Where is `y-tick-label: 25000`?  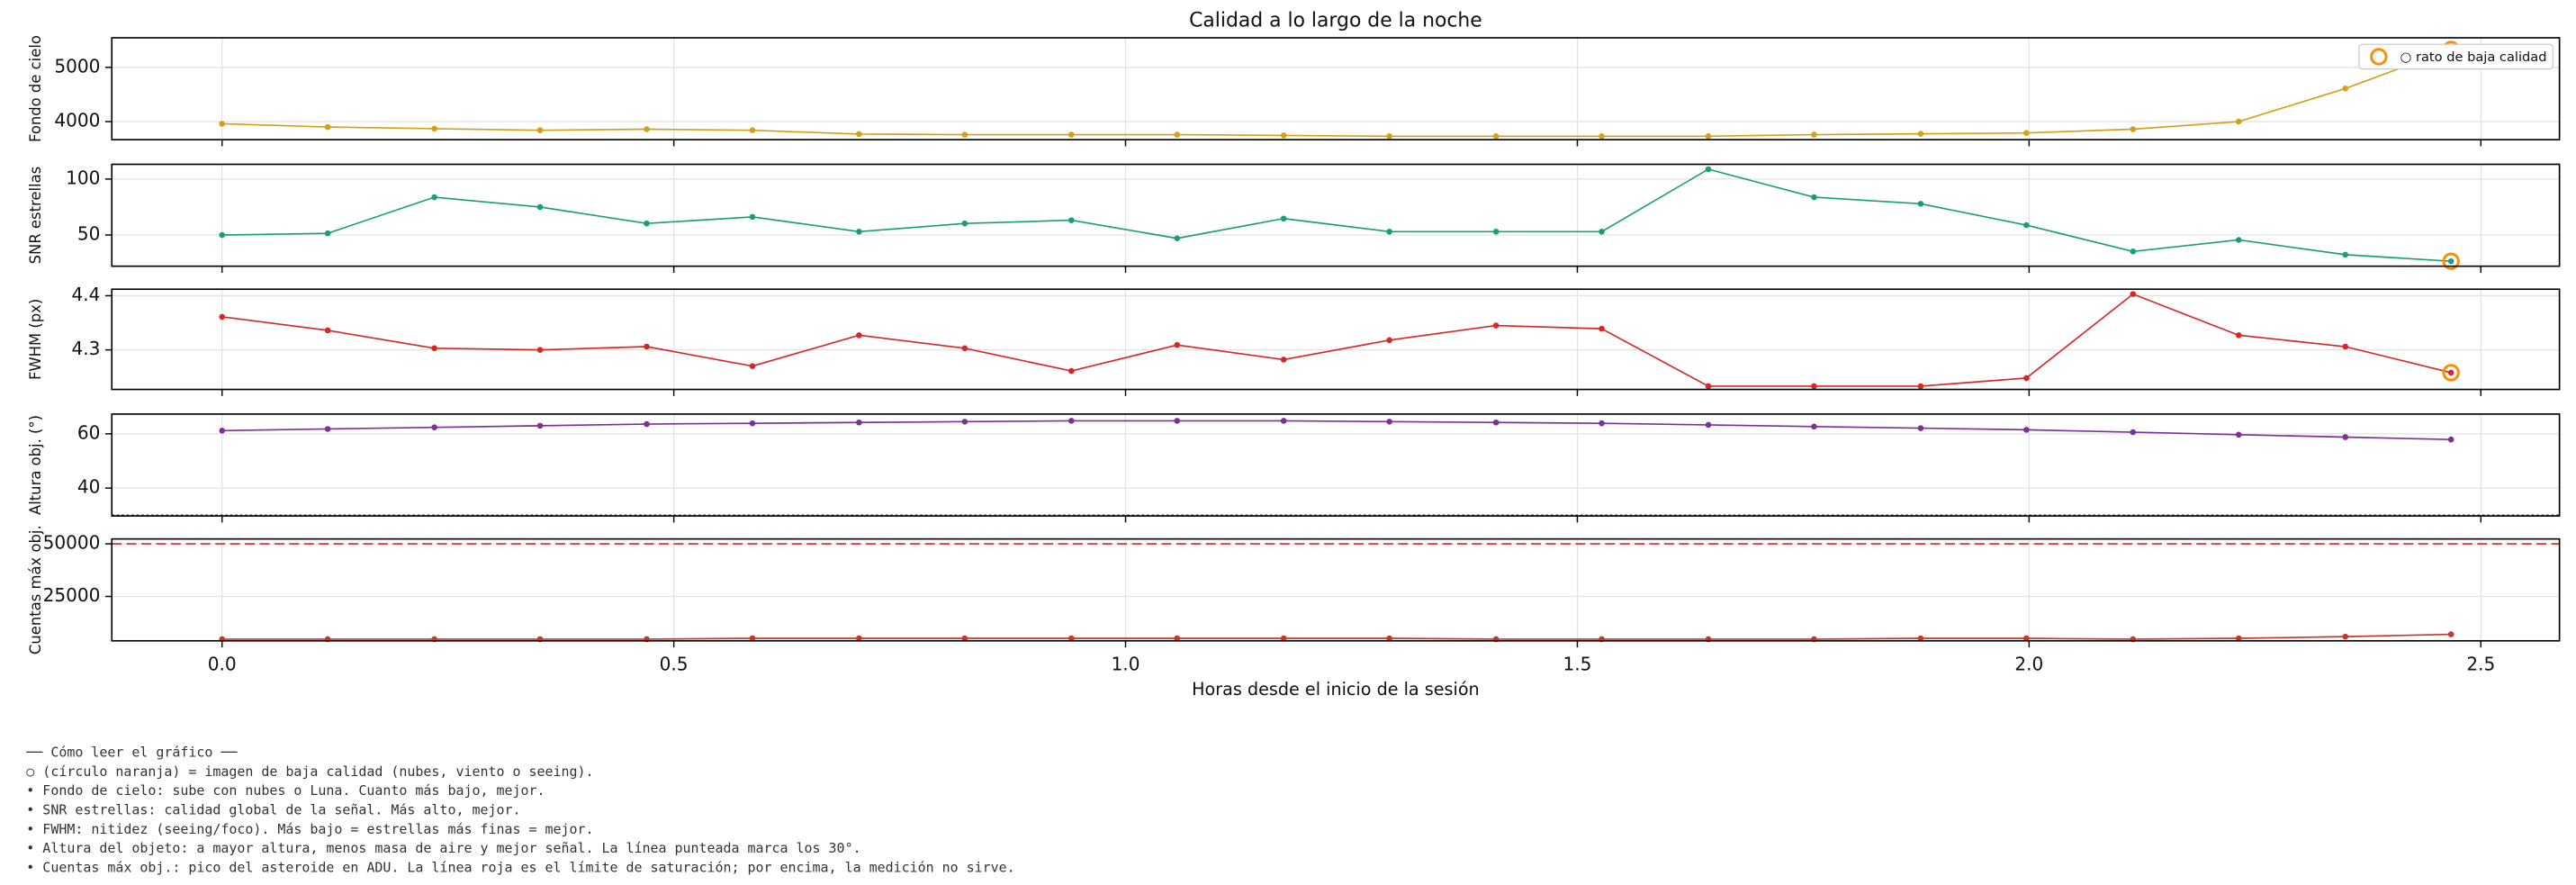
y-tick-label: 25000 is located at coordinates (72, 595).